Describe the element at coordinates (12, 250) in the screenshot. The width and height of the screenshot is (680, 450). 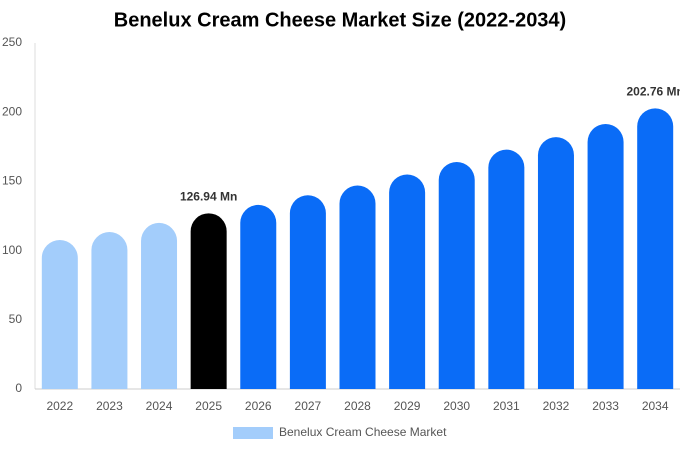
I see `y-tick-label: 100` at that location.